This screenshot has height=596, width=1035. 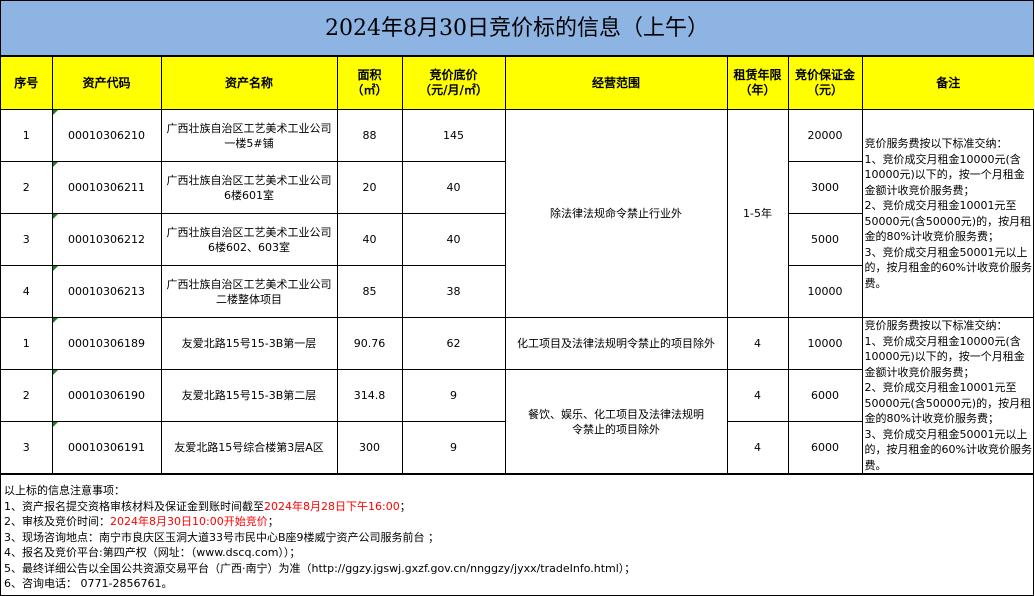 I want to click on cell-area: 300, so click(x=369, y=447).